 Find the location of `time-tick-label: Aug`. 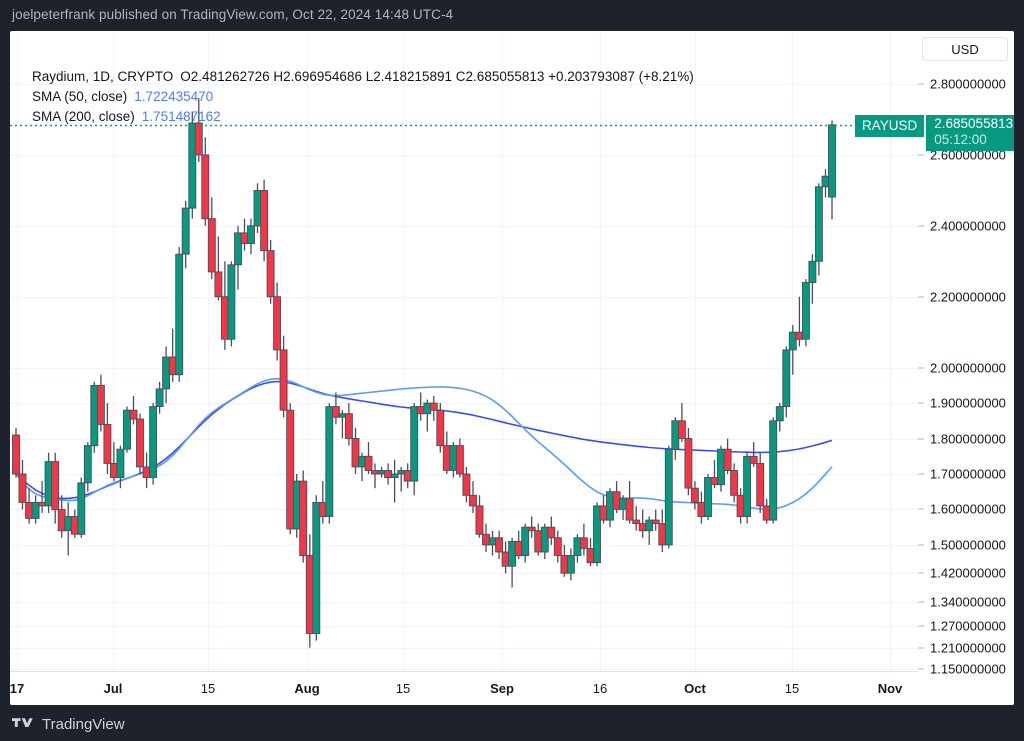

time-tick-label: Aug is located at coordinates (307, 688).